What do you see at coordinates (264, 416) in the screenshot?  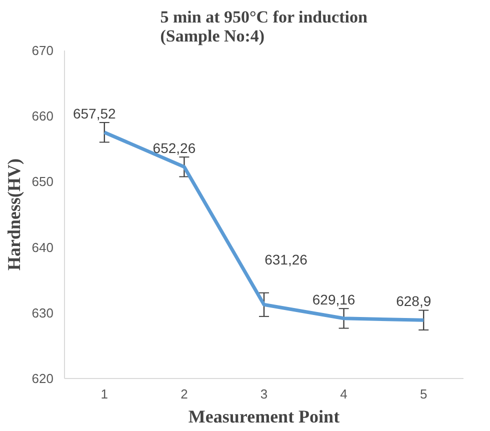 I see `x-axis-title: Measurement Point` at bounding box center [264, 416].